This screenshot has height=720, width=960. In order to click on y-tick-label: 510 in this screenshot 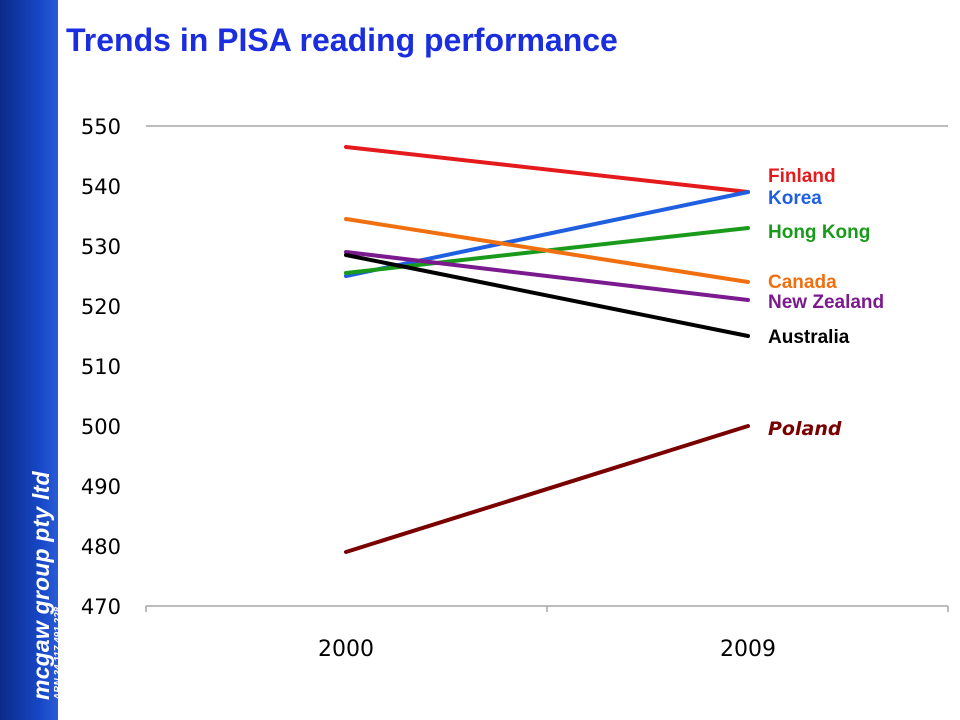, I will do `click(101, 367)`.